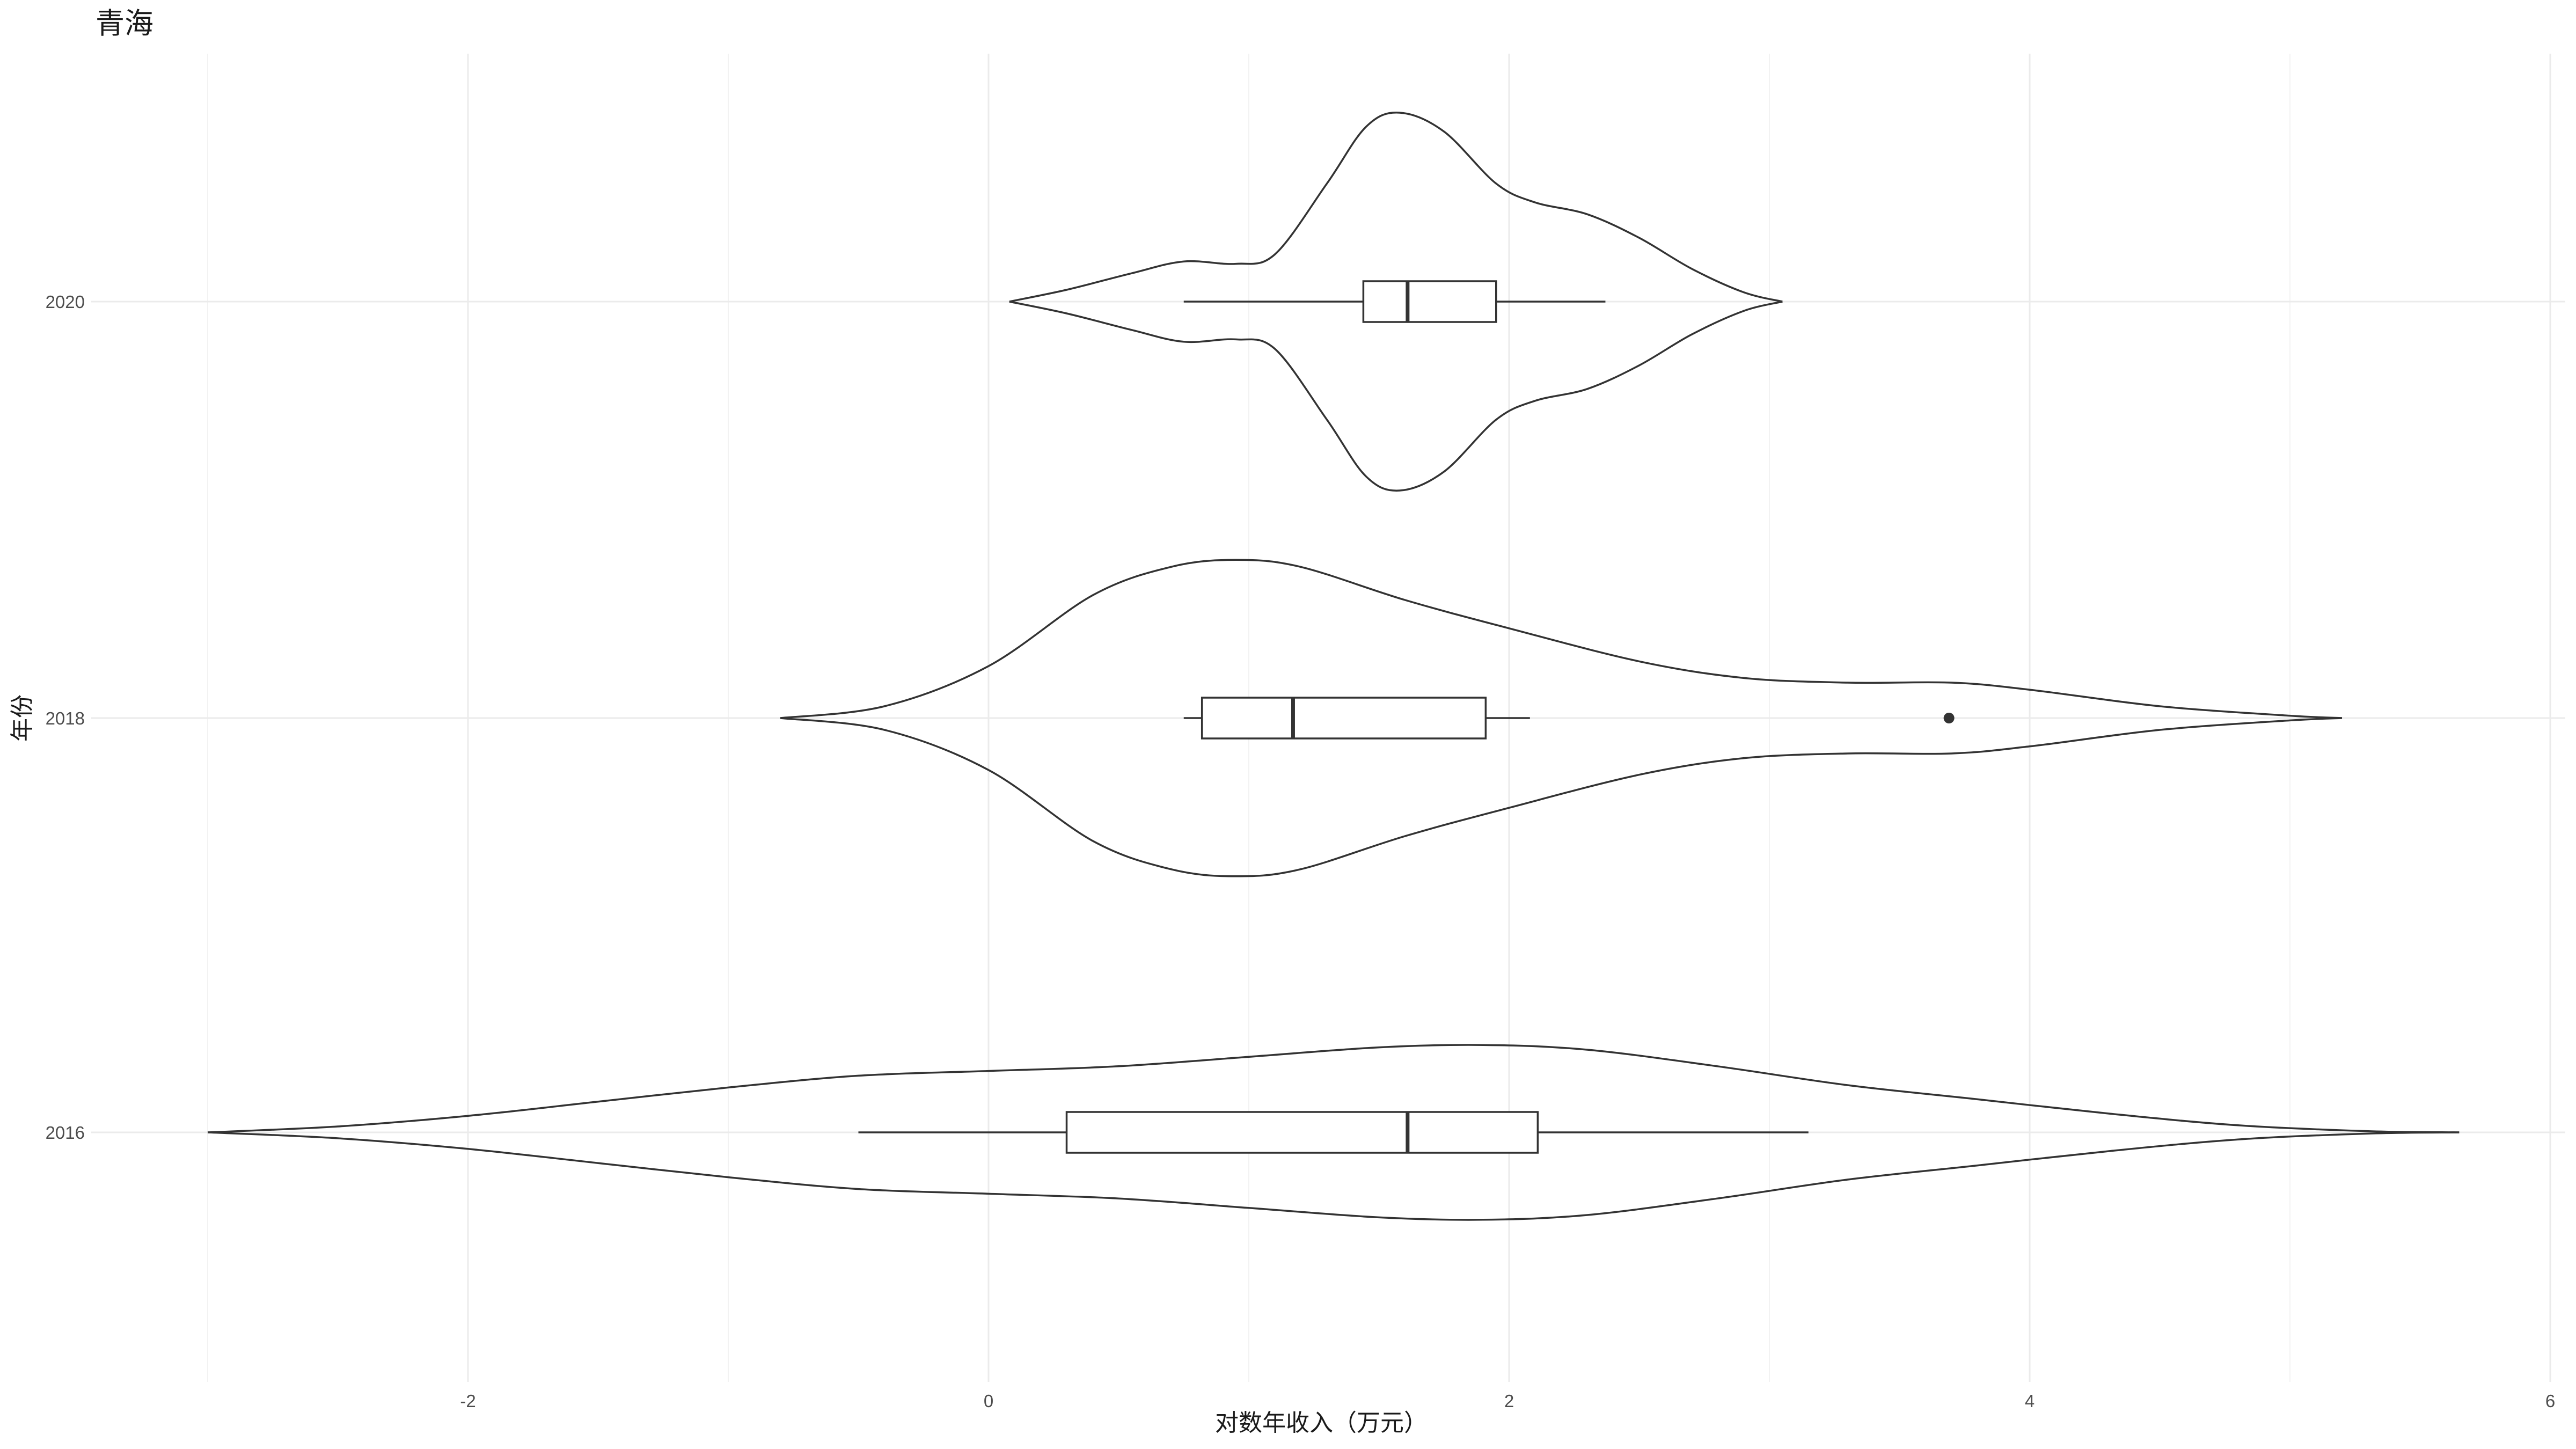  I want to click on violin-group-2016, so click(1333, 1132).